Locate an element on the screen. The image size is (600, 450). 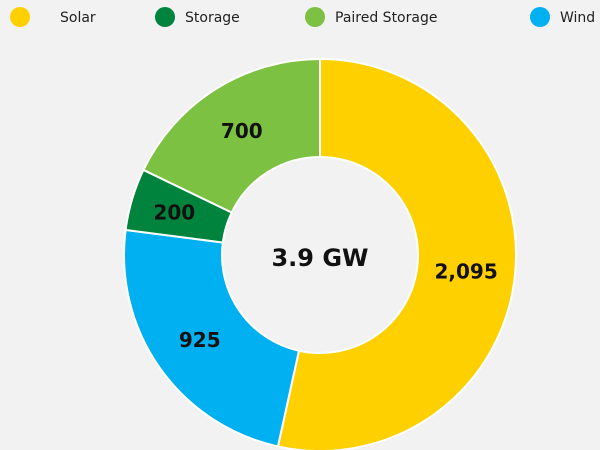
data-label: 2,095 is located at coordinates (466, 271).